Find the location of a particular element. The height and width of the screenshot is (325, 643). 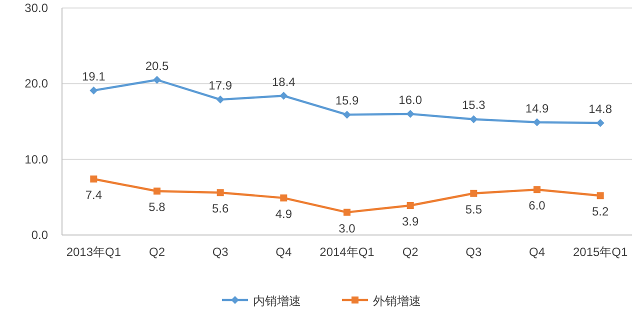

x-tick: 2015年Q1 is located at coordinates (600, 252).